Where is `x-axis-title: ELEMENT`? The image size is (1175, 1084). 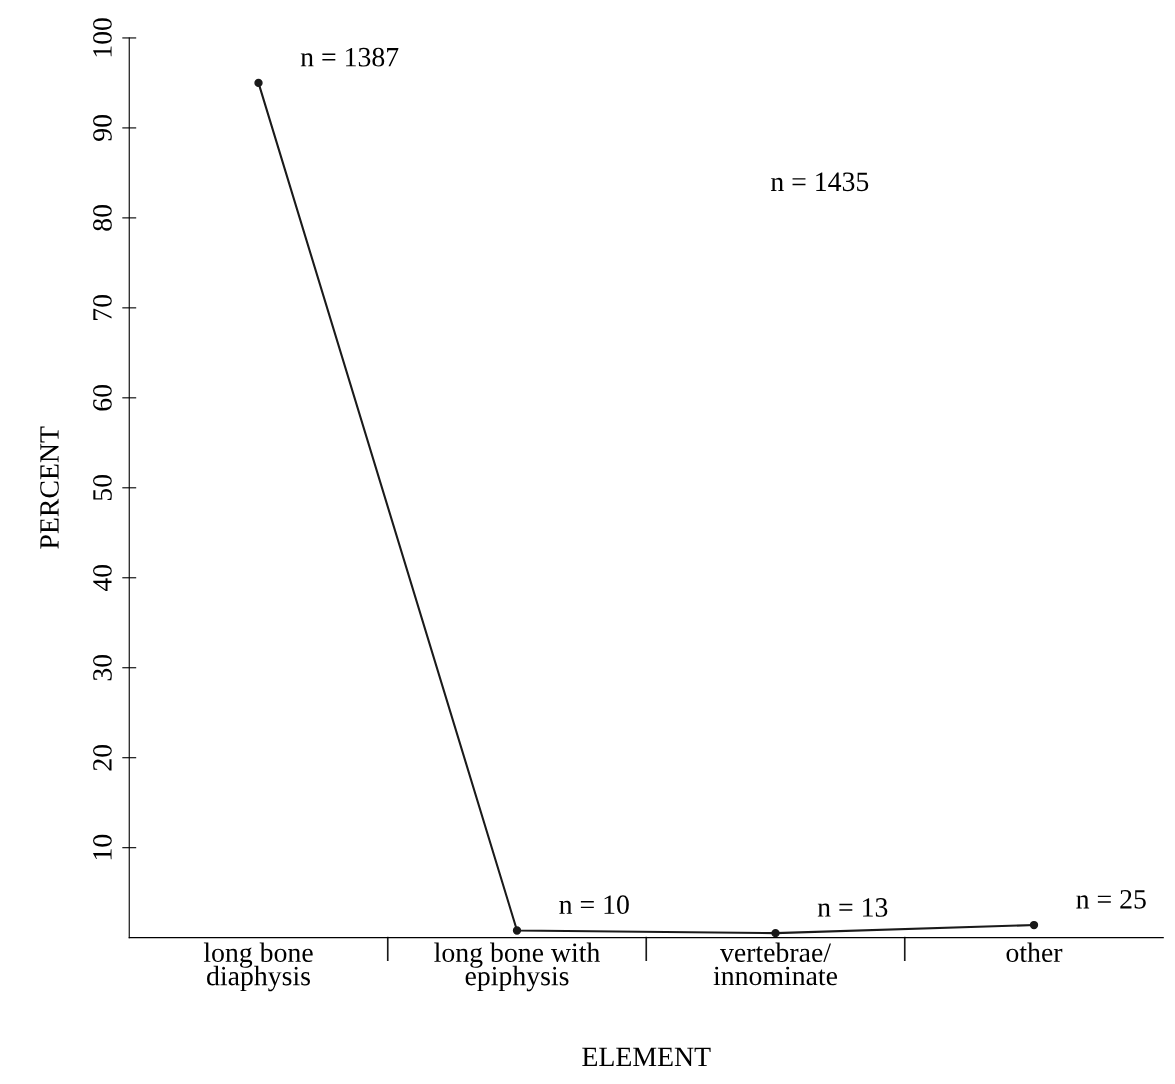
x-axis-title: ELEMENT is located at coordinates (646, 1056).